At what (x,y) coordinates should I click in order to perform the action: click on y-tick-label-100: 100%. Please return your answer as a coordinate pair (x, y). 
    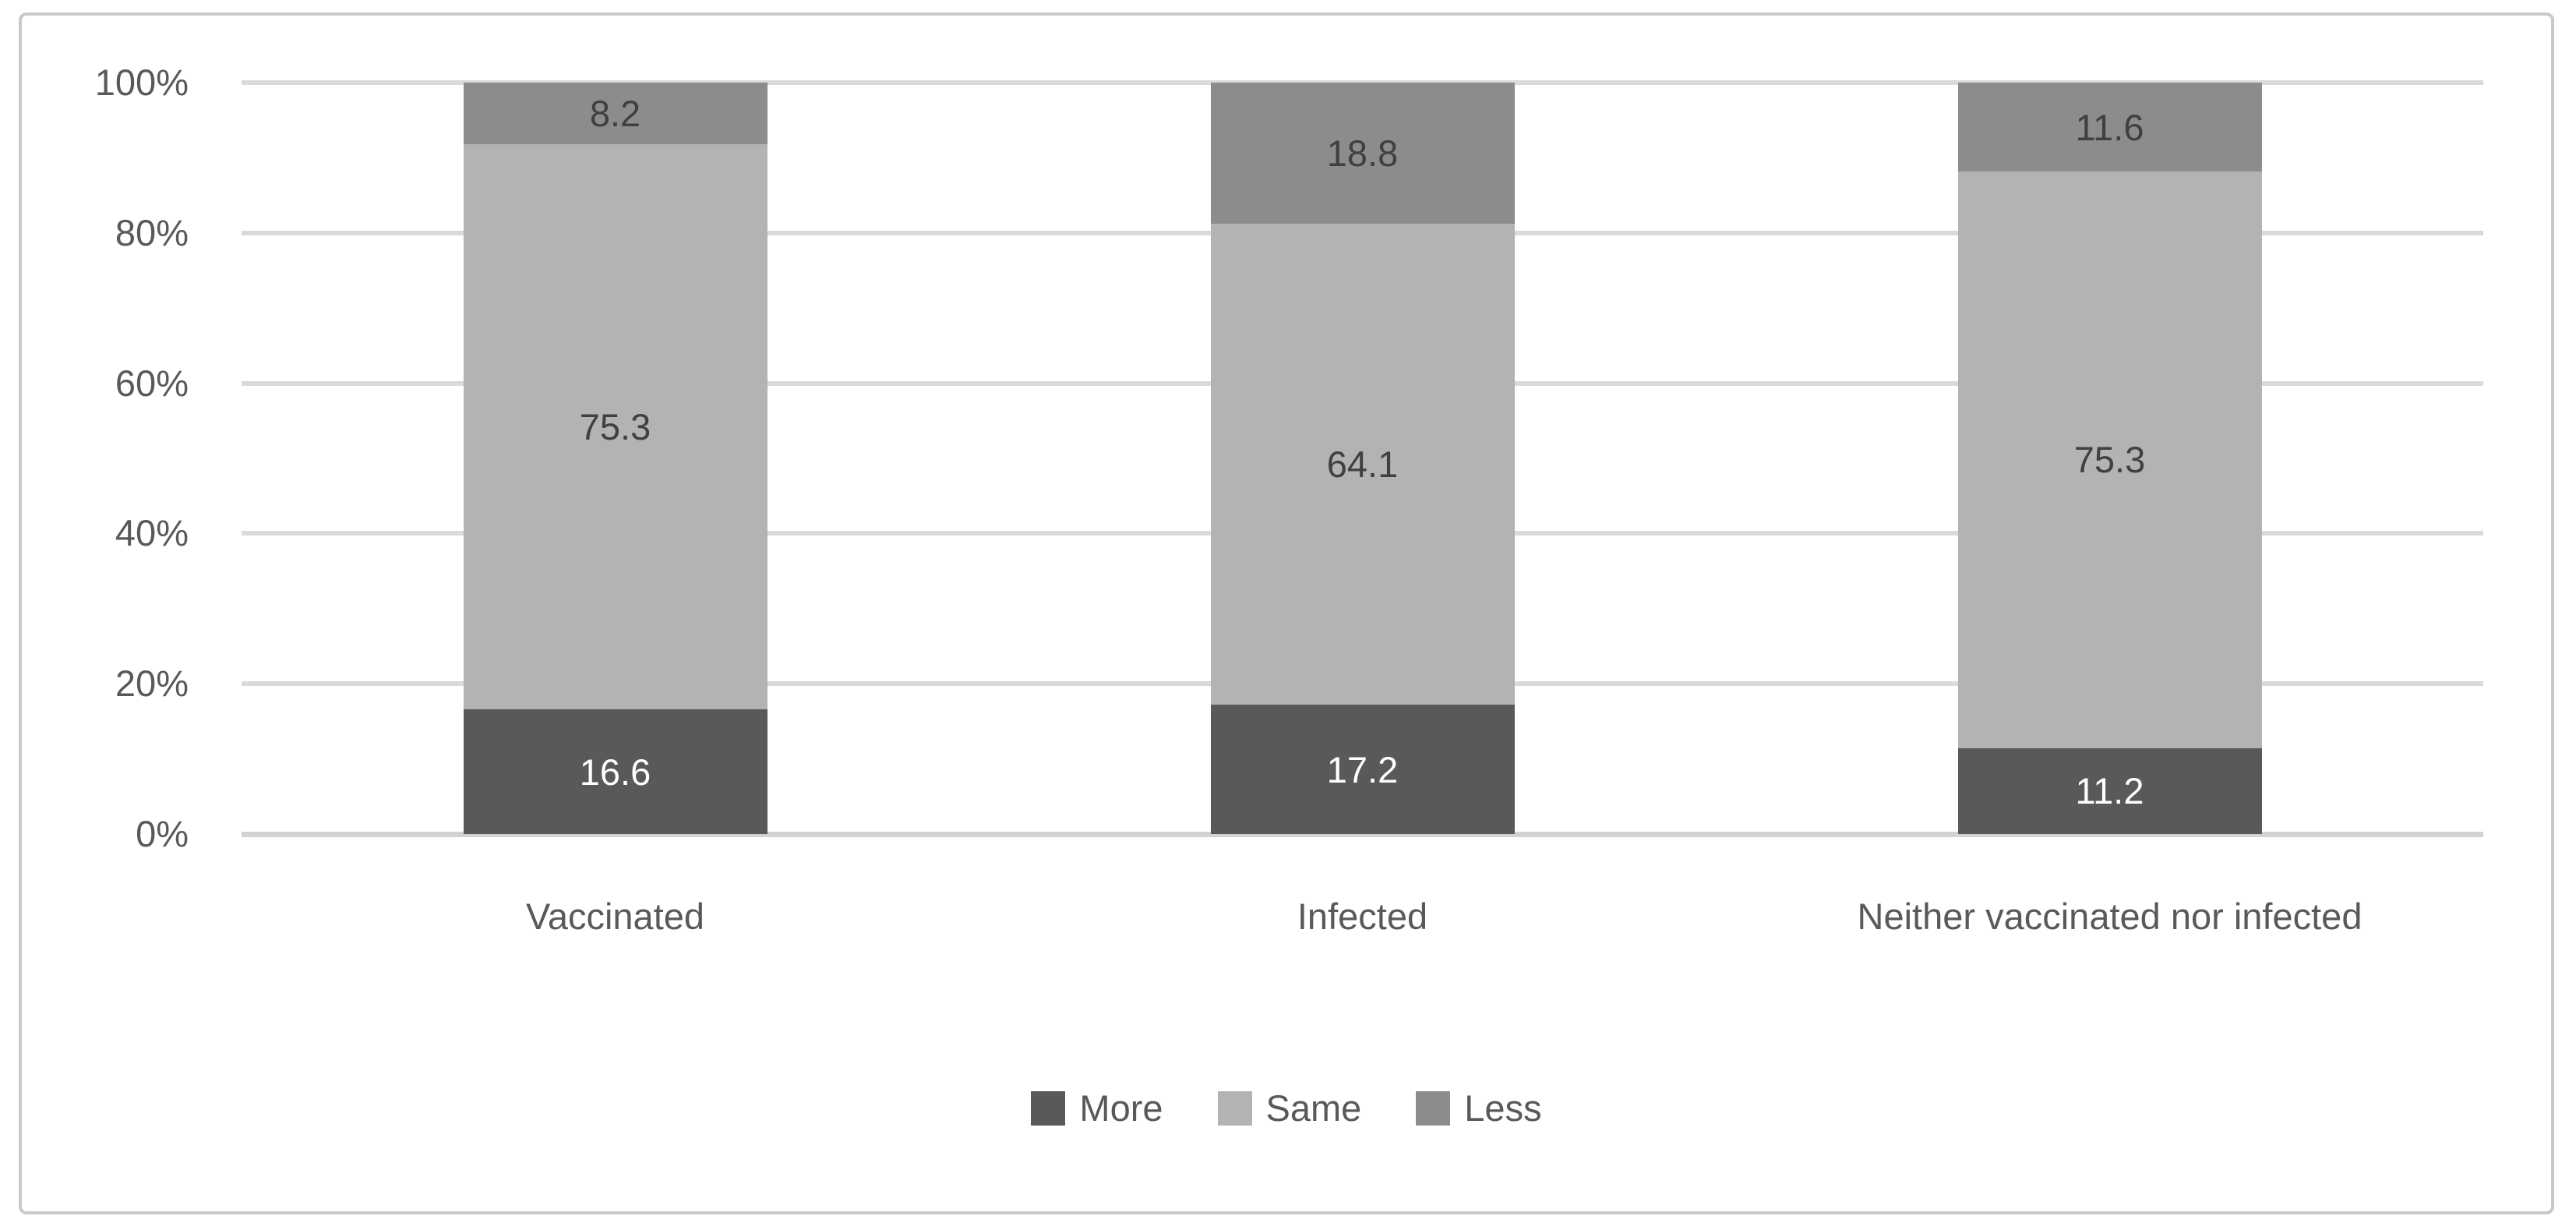
    Looking at the image, I should click on (141, 82).